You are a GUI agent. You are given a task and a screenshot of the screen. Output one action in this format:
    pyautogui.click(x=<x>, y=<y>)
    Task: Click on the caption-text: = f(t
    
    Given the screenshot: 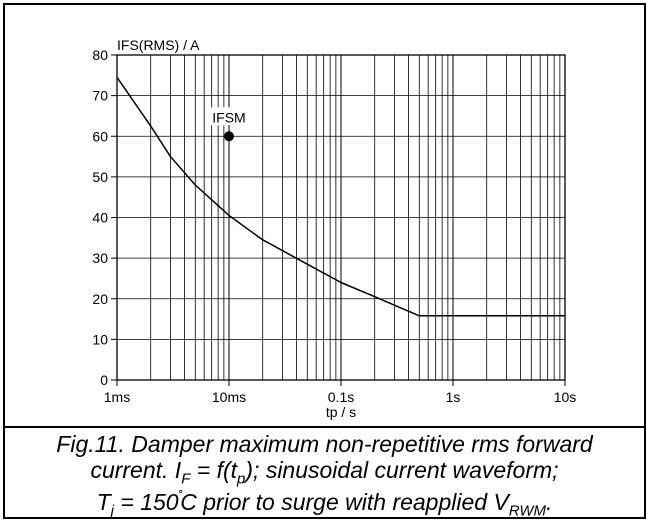 What is the action you would take?
    pyautogui.click(x=214, y=470)
    